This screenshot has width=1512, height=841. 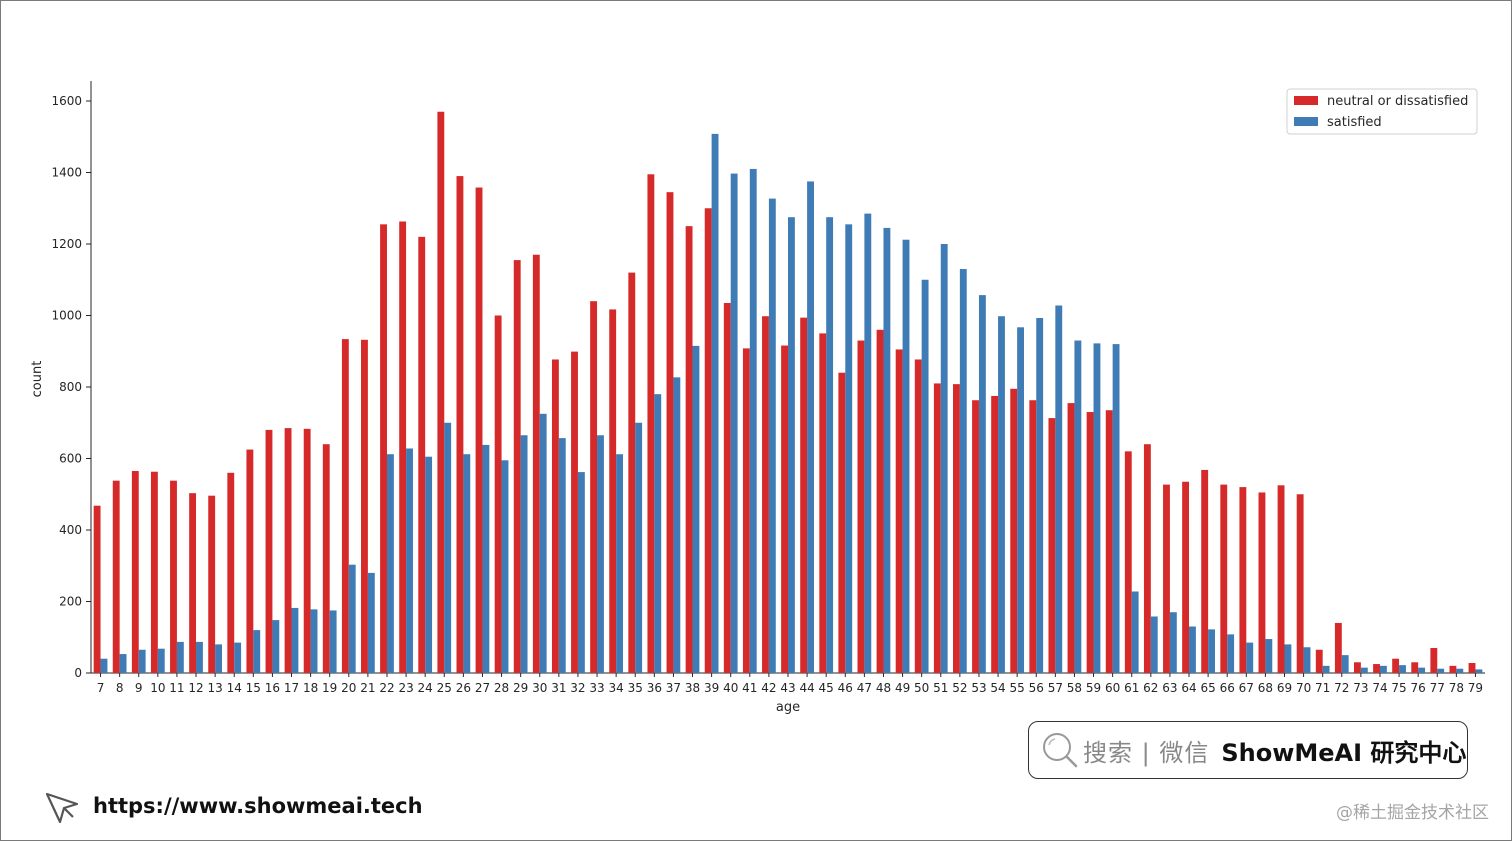 What do you see at coordinates (1188, 688) in the screenshot?
I see `x-tick-label: 64` at bounding box center [1188, 688].